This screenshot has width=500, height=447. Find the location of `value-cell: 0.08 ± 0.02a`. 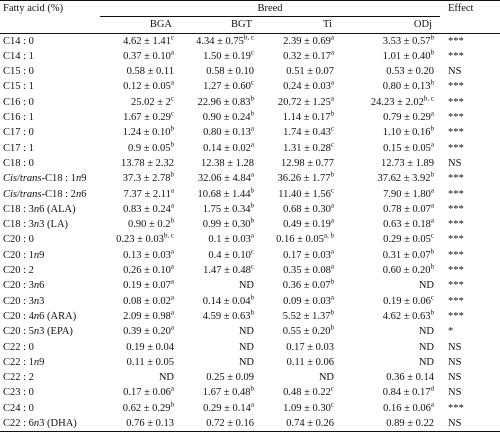

value-cell: 0.08 ± 0.02a is located at coordinates (148, 300).